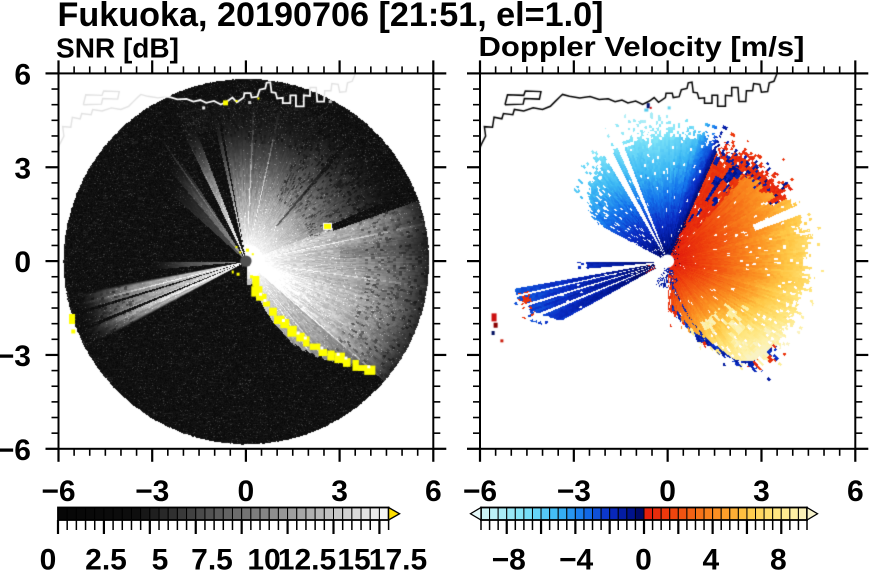  Describe the element at coordinates (106, 557) in the screenshot. I see `svg-text: 2.5` at that location.